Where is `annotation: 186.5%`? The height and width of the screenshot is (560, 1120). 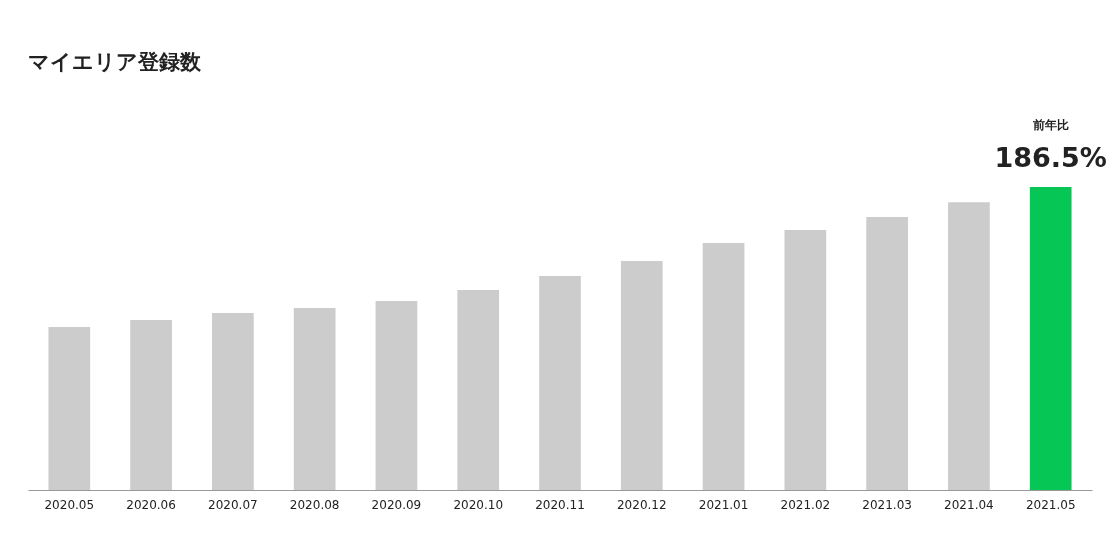
annotation: 186.5% is located at coordinates (1050, 157).